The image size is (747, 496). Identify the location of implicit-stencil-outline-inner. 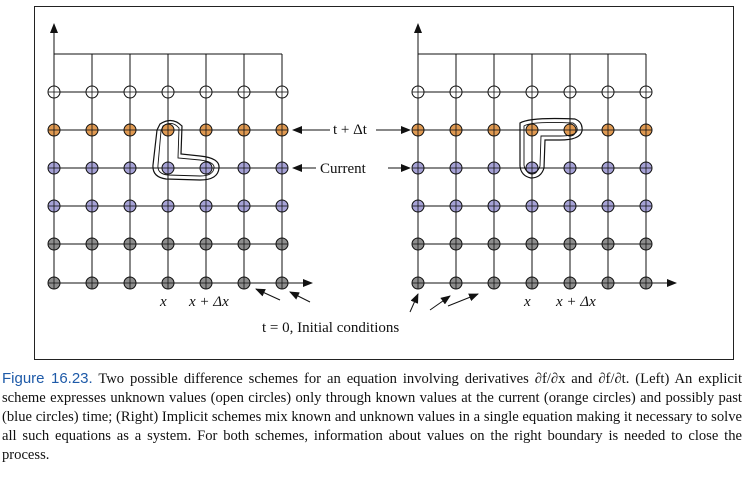
(550, 147).